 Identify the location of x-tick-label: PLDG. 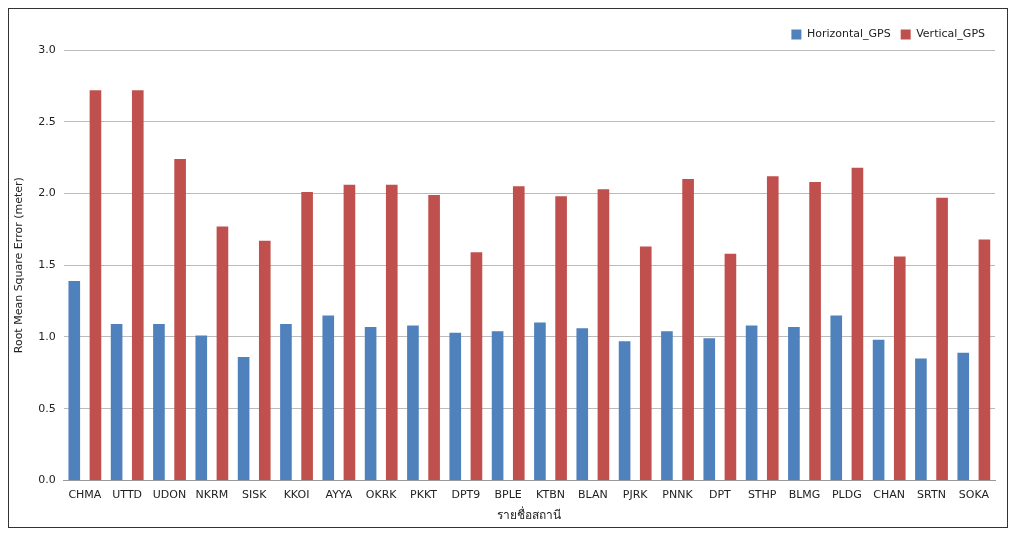
(846, 494).